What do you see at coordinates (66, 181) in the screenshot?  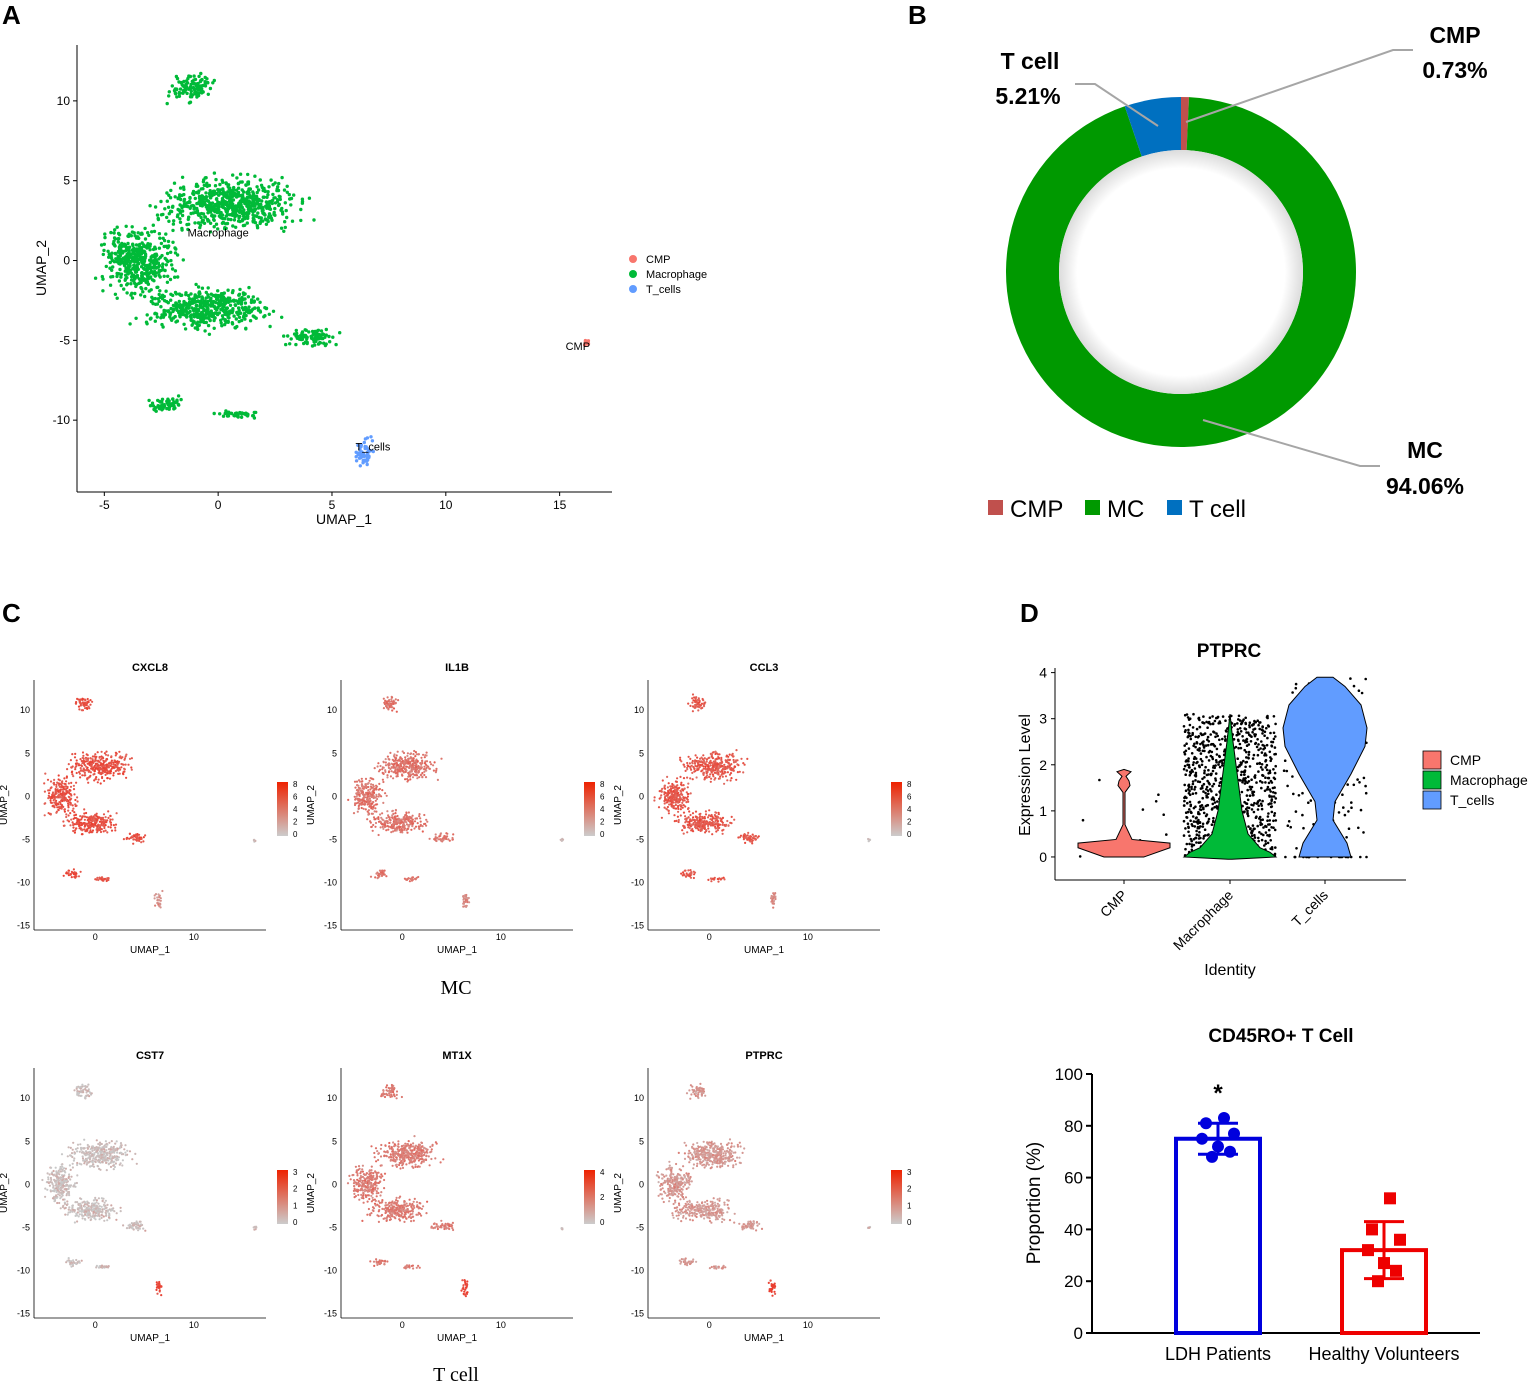 I see `y-tick-label: 5` at bounding box center [66, 181].